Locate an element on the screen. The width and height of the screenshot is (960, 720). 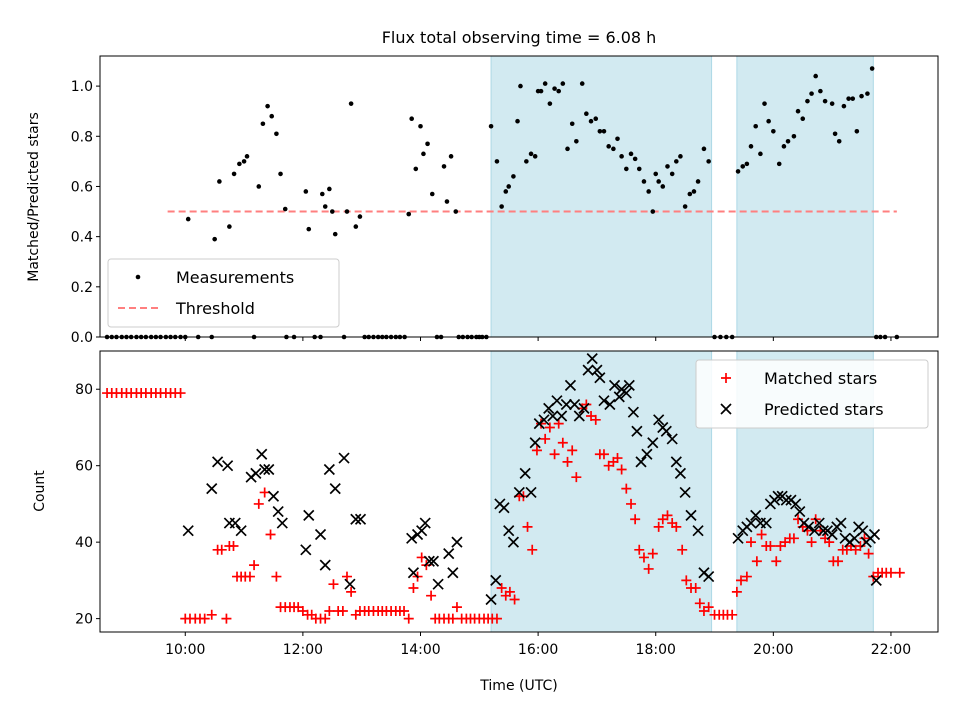
x-tick-label: 16:00 is located at coordinates (538, 650).